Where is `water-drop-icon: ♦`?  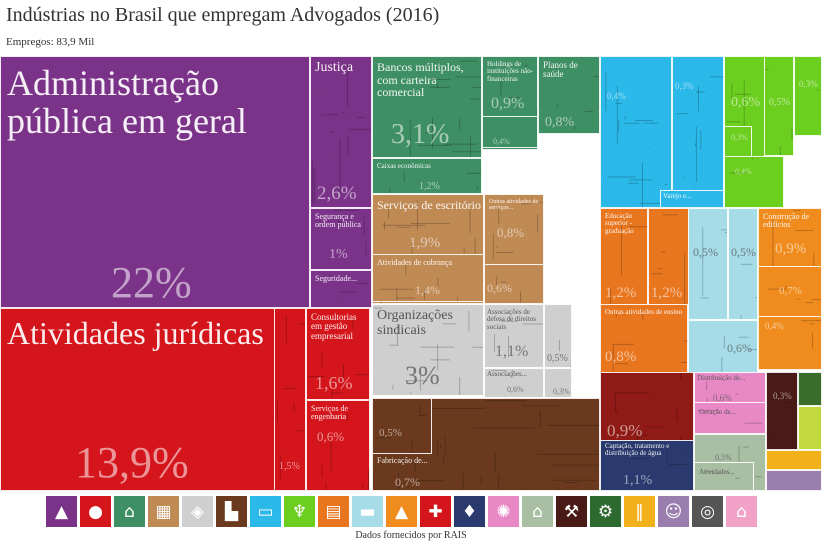 water-drop-icon: ♦ is located at coordinates (469, 511).